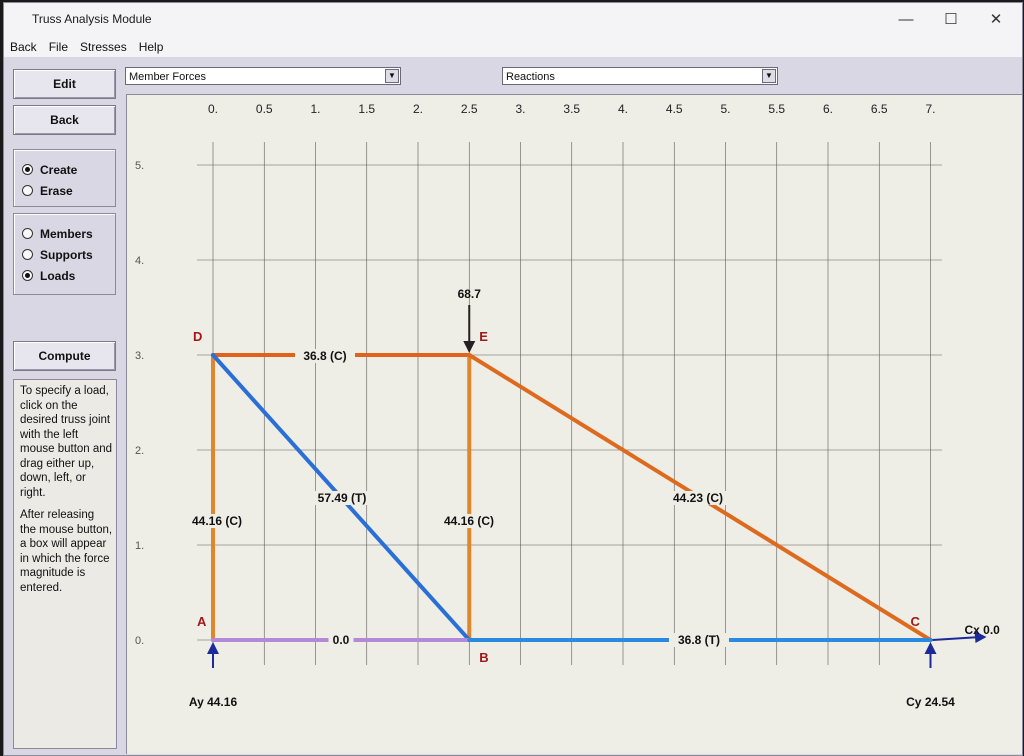 This screenshot has height=756, width=1024. I want to click on x-tick-label: 5., so click(725, 109).